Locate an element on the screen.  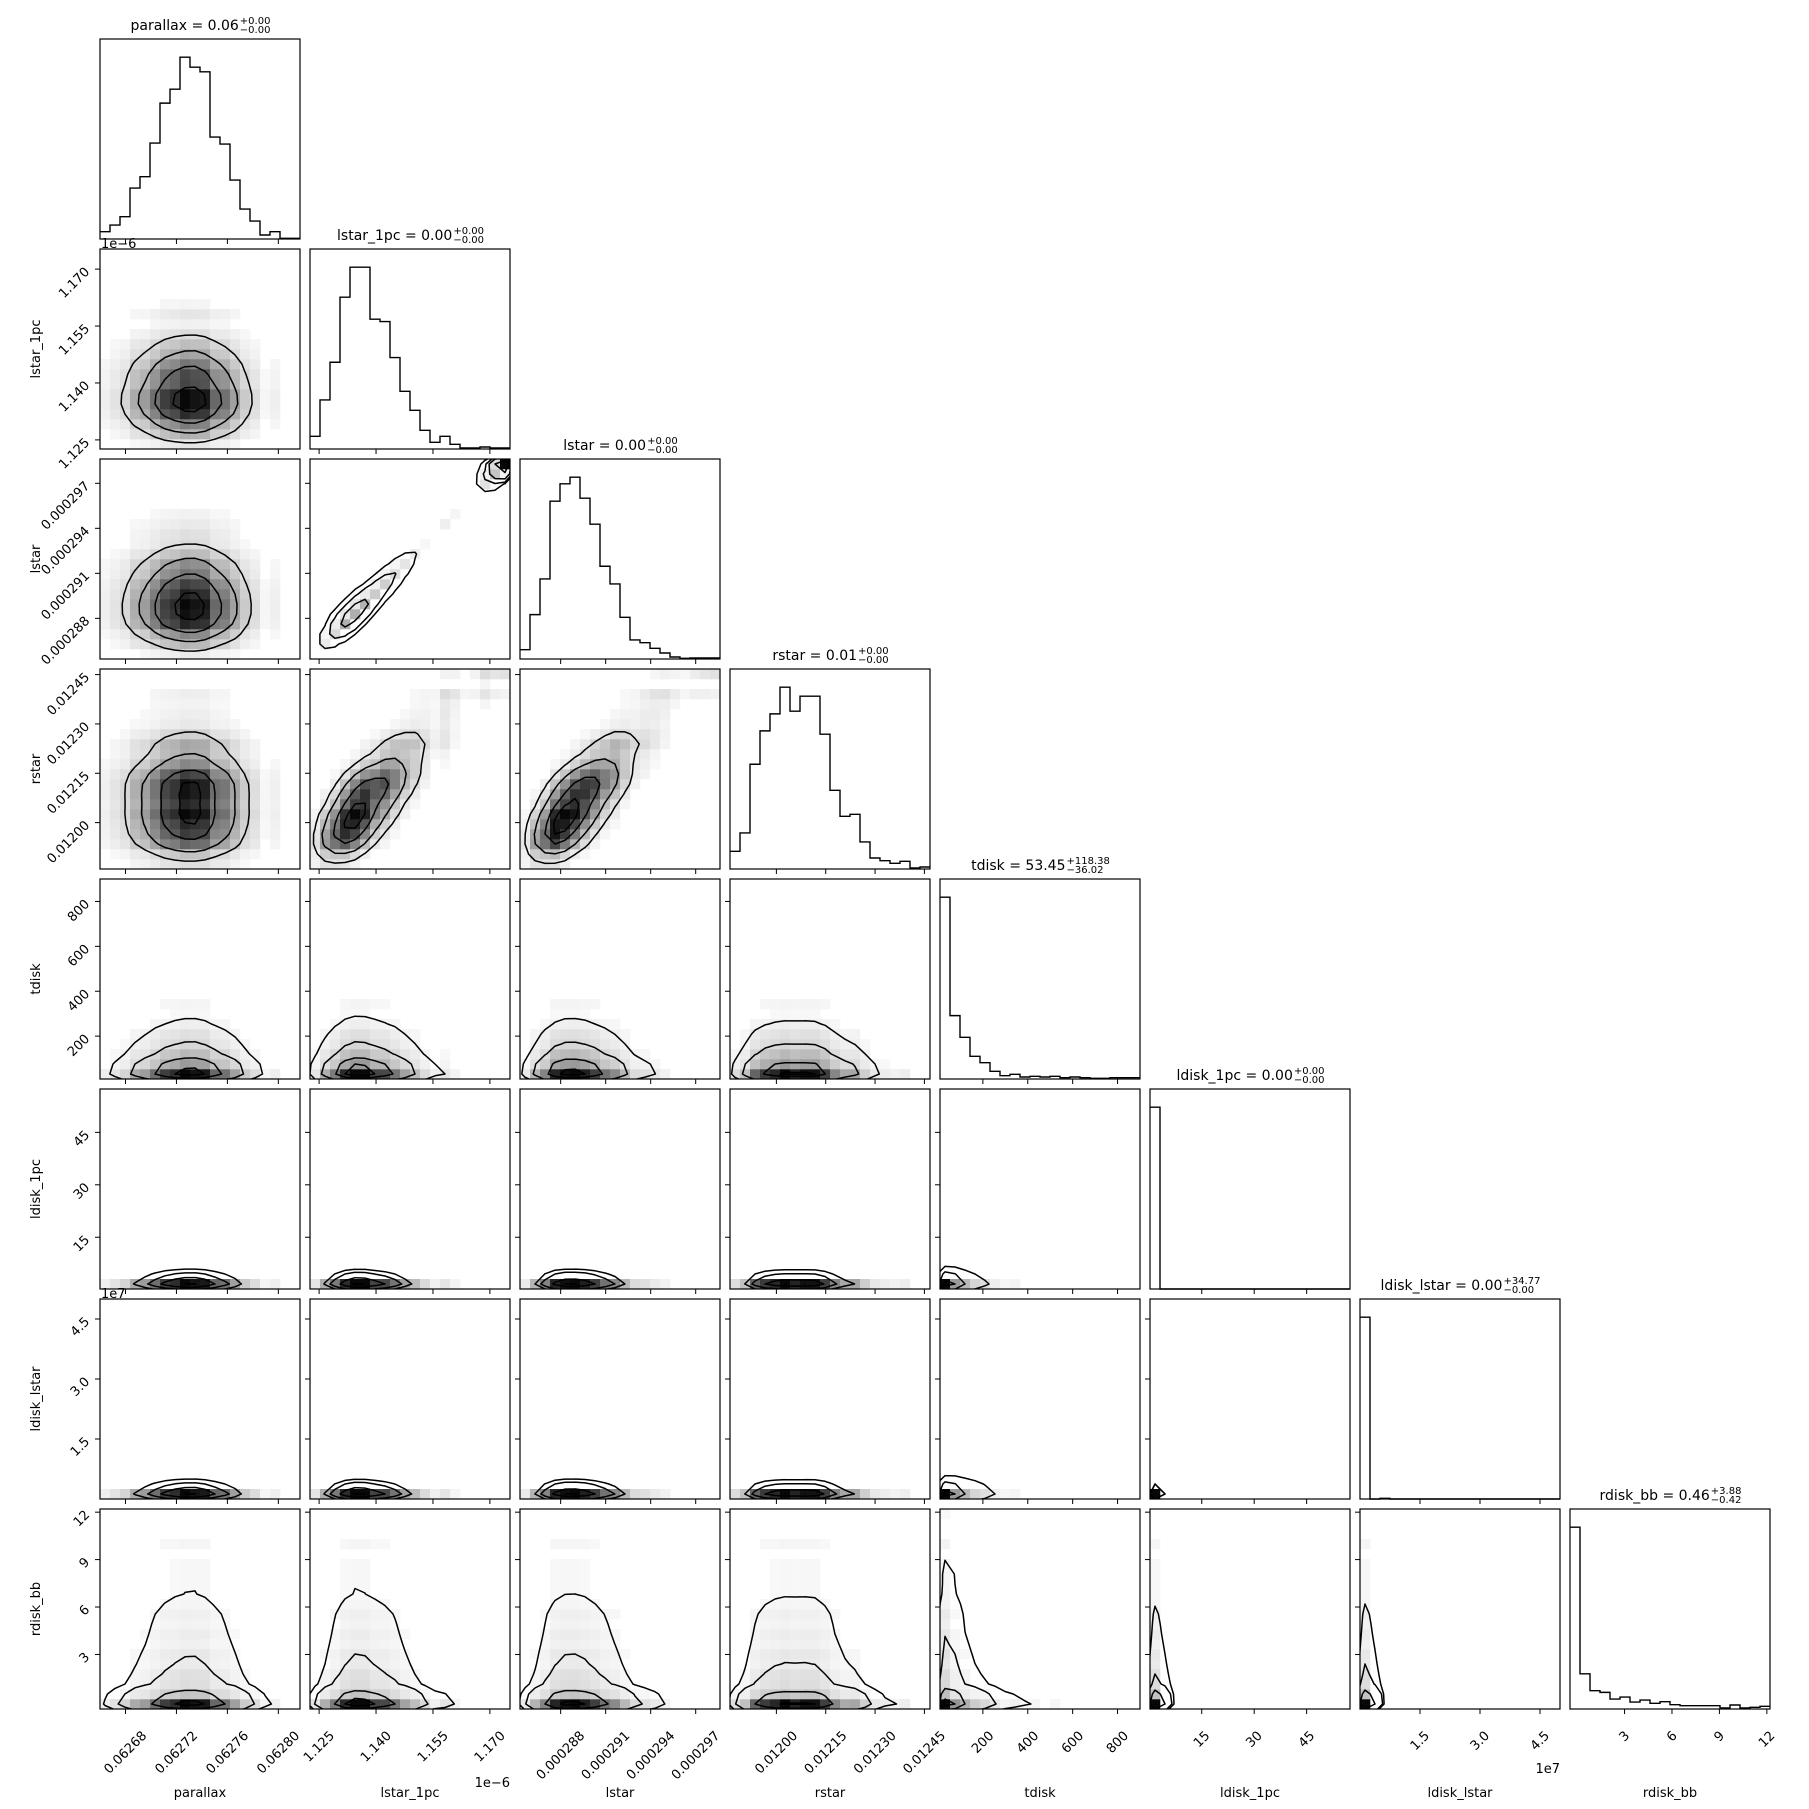
y-tick-label: 0.01215 is located at coordinates (69, 793).